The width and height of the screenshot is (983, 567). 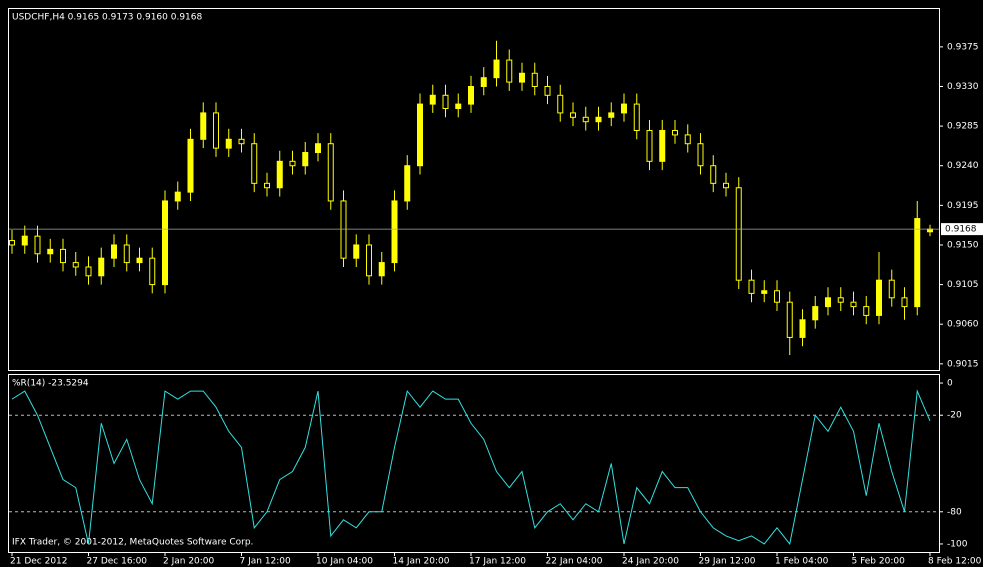 What do you see at coordinates (117, 562) in the screenshot?
I see `x-tick-label: 27 Dec 16:00` at bounding box center [117, 562].